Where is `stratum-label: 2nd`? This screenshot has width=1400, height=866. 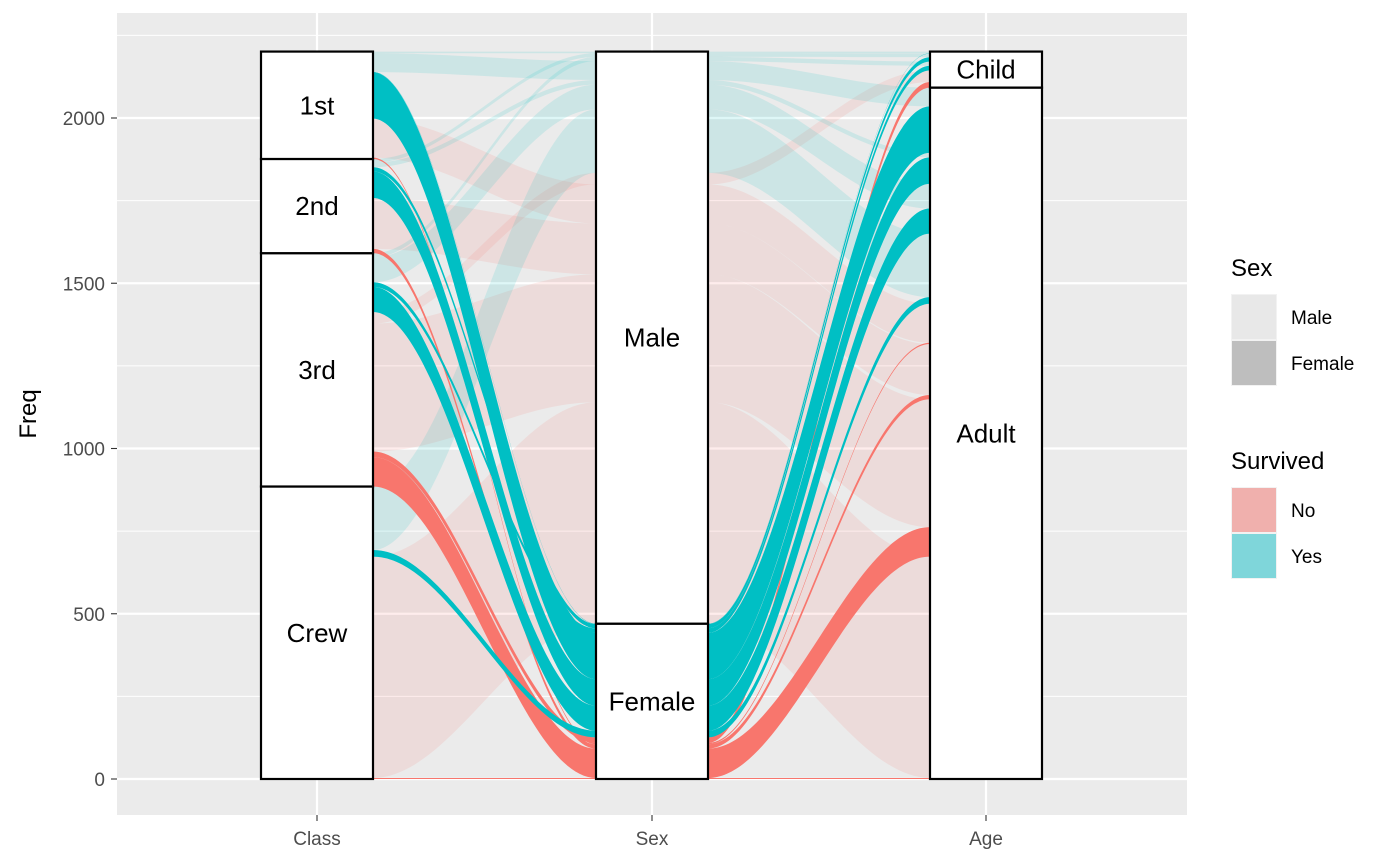 stratum-label: 2nd is located at coordinates (316, 206).